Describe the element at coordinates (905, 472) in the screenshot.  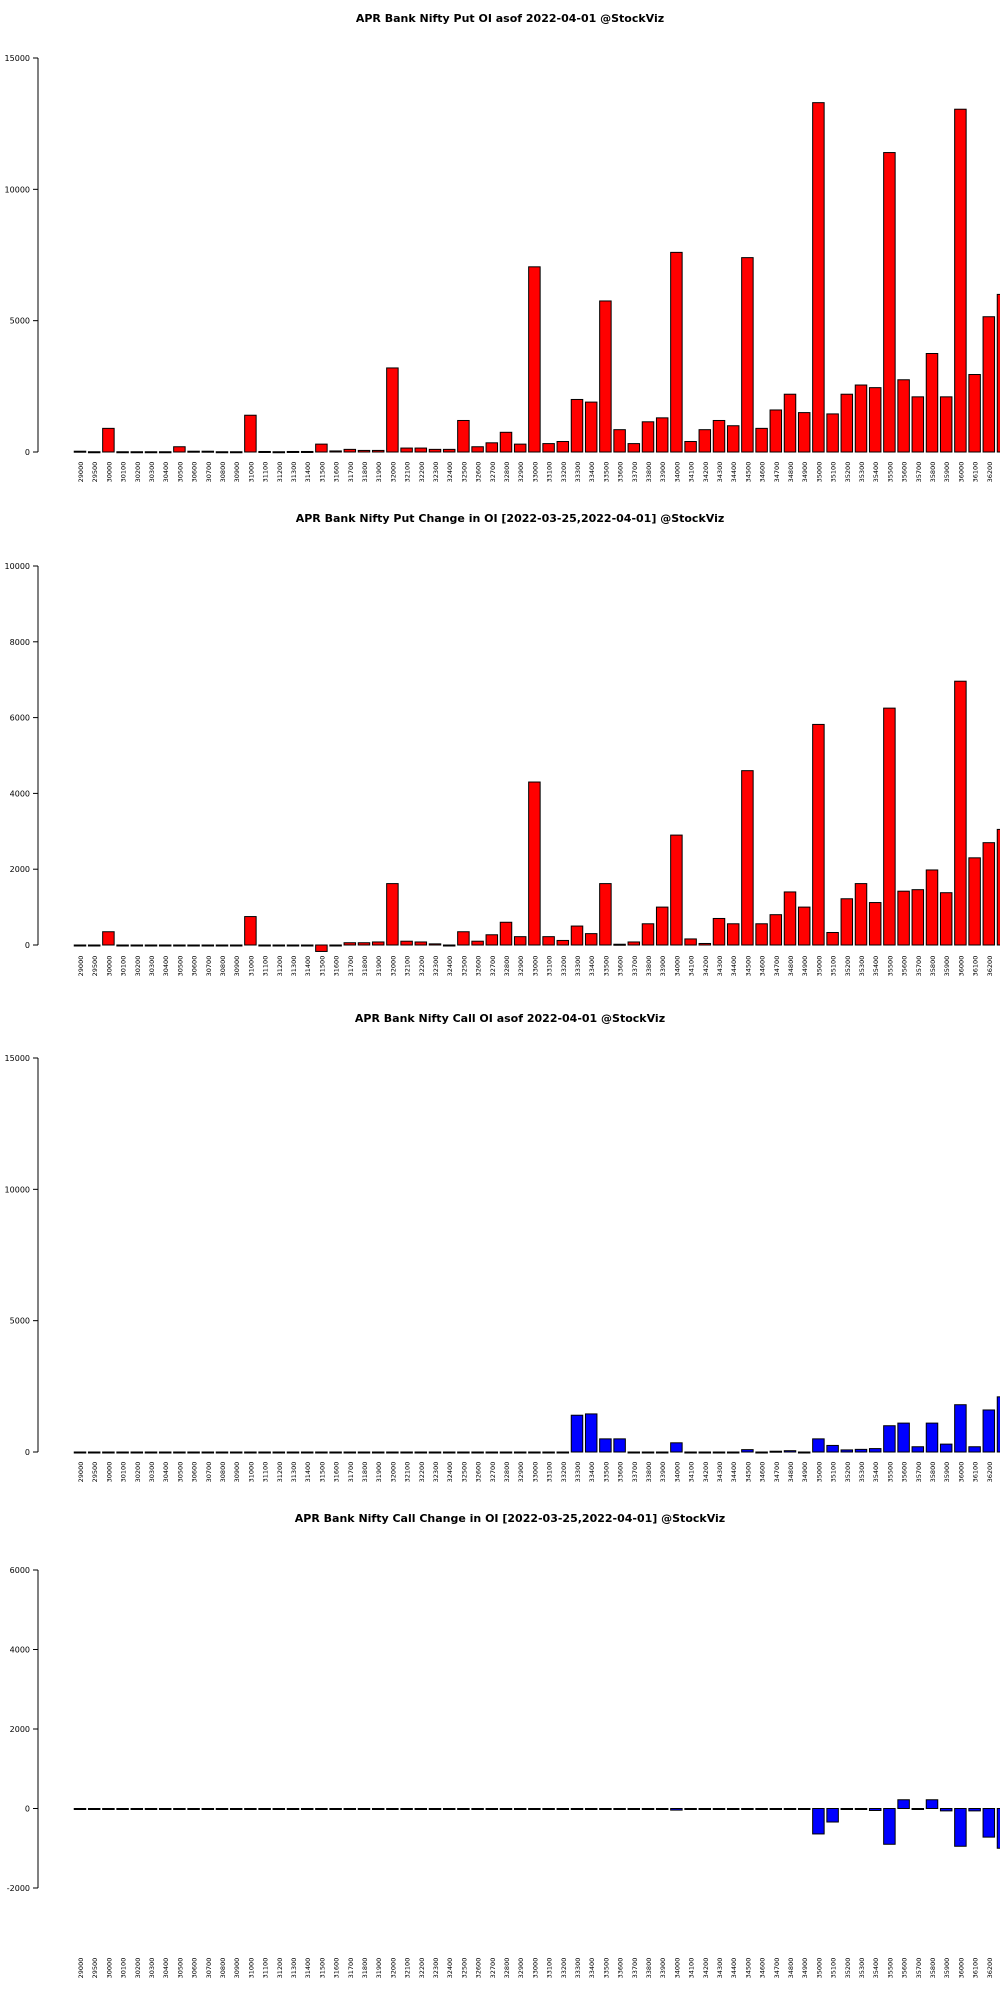
I see `x-tick-label: 35600` at that location.